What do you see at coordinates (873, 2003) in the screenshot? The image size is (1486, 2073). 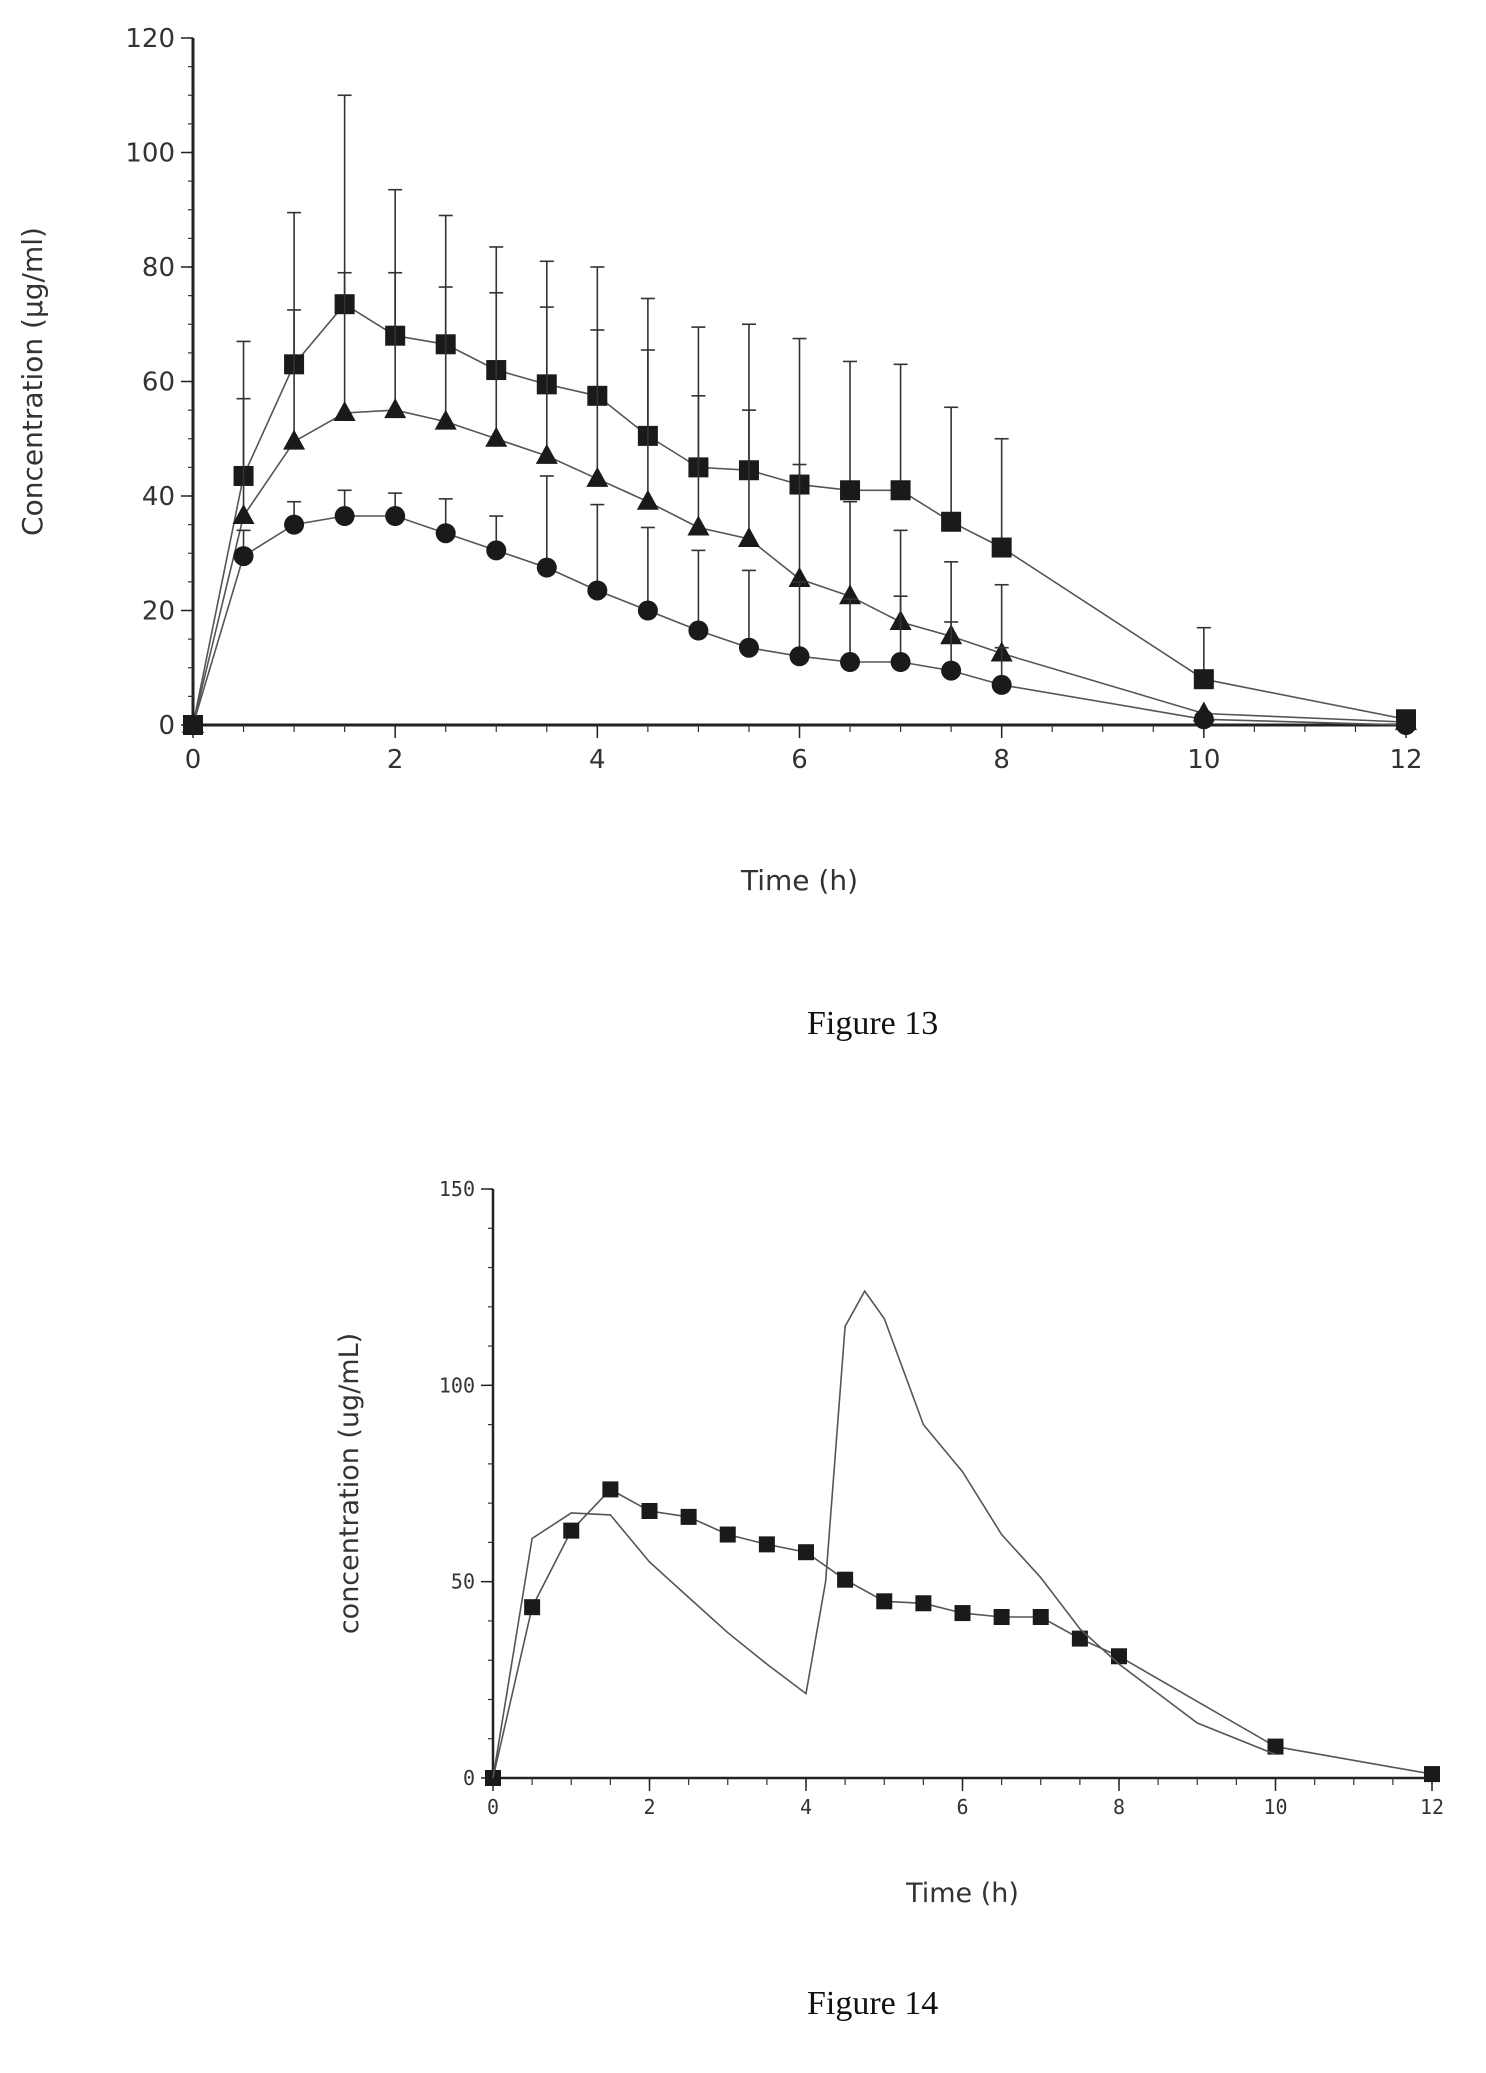 I see `figure-14-caption: Figure 14` at bounding box center [873, 2003].